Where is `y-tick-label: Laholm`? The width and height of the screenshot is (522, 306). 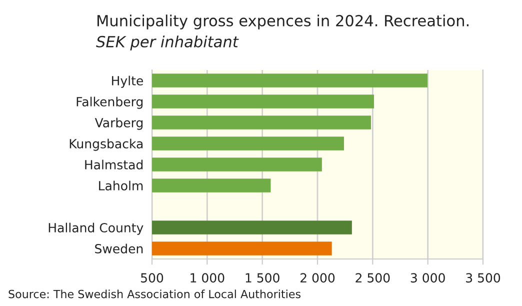
y-tick-label: Laholm is located at coordinates (121, 185).